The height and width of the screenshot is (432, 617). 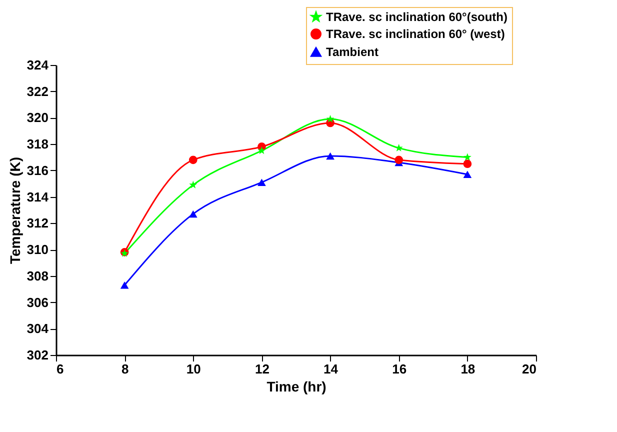 What do you see at coordinates (296, 386) in the screenshot?
I see `x-axis-title: Time (hr)` at bounding box center [296, 386].